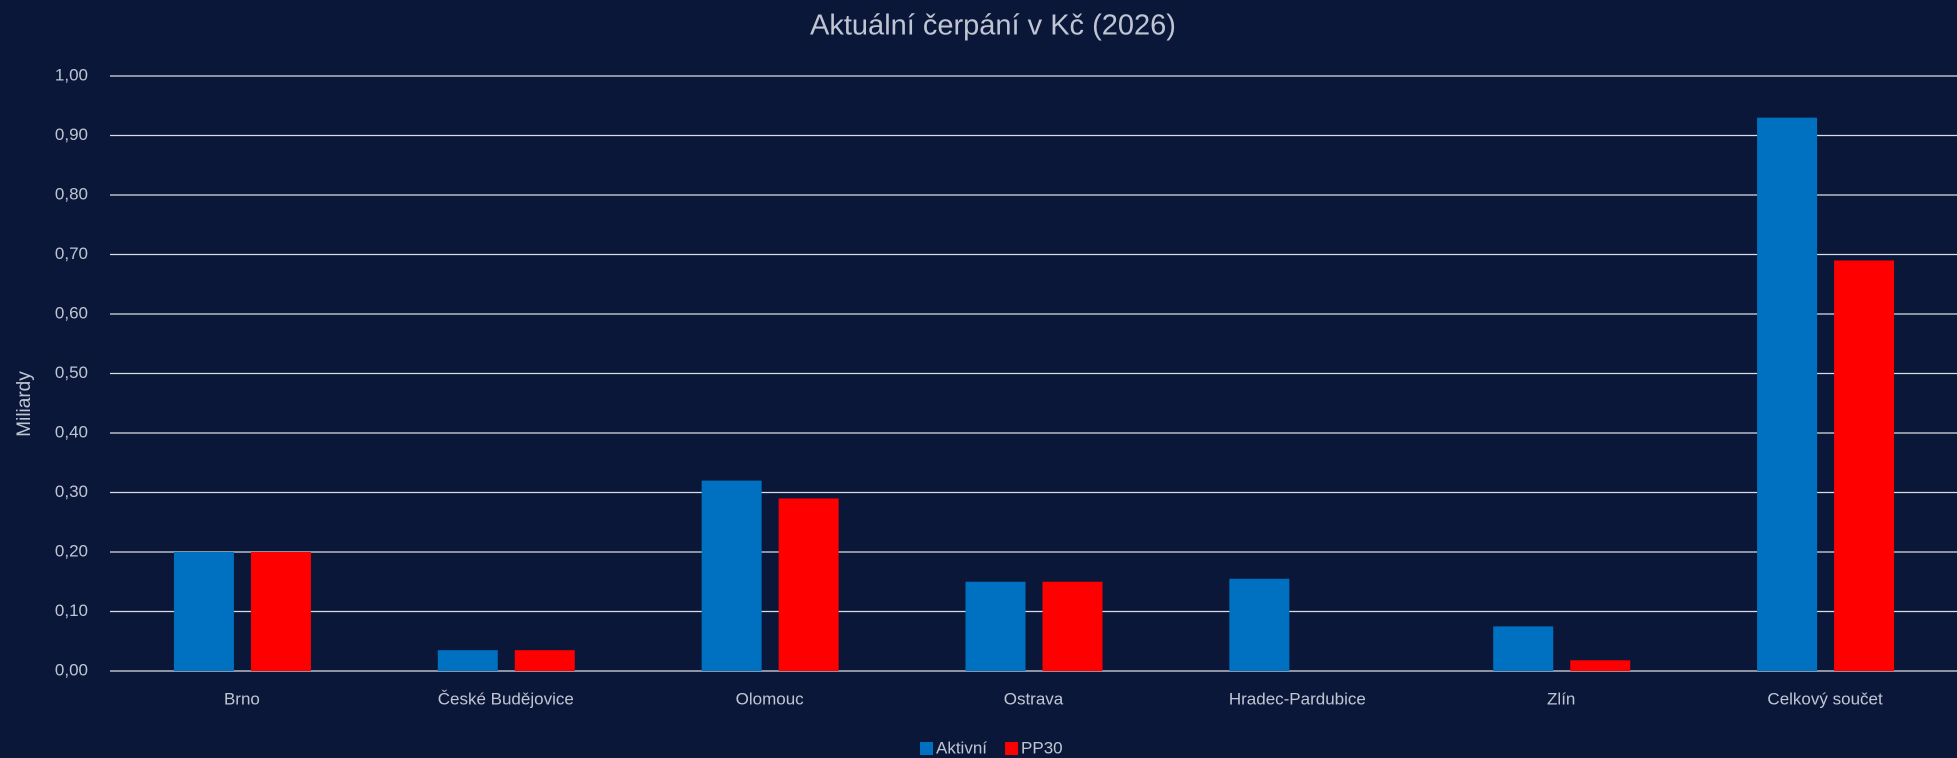 The height and width of the screenshot is (758, 1957). What do you see at coordinates (71, 491) in the screenshot?
I see `y-tick-label: 0,30` at bounding box center [71, 491].